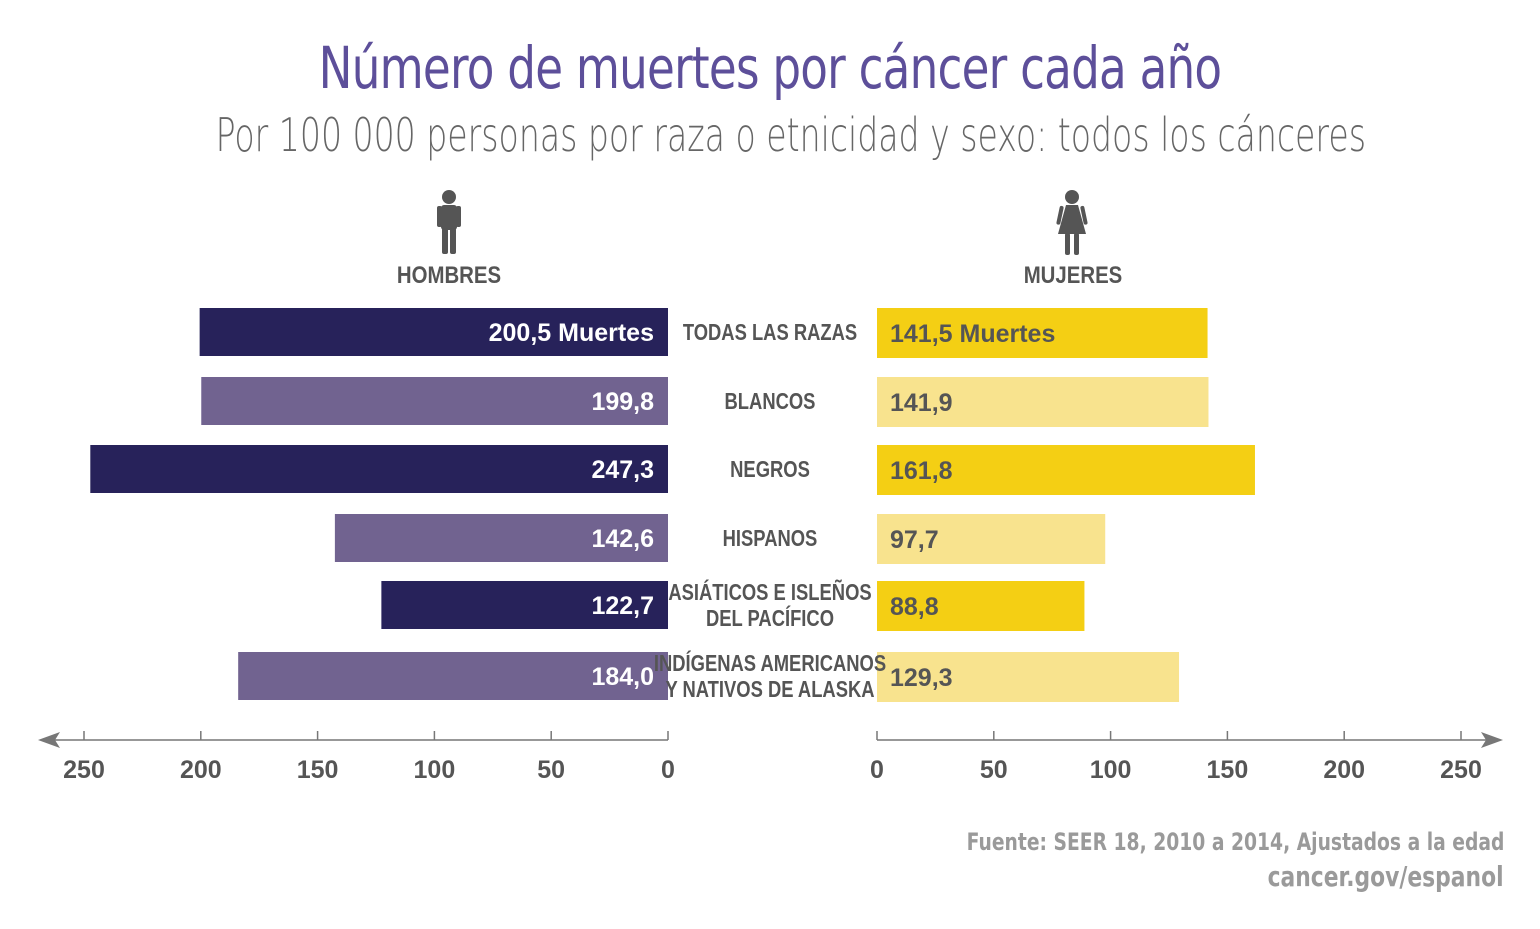 The height and width of the screenshot is (929, 1540). Describe the element at coordinates (914, 540) in the screenshot. I see `data-label-women: 97,7` at that location.